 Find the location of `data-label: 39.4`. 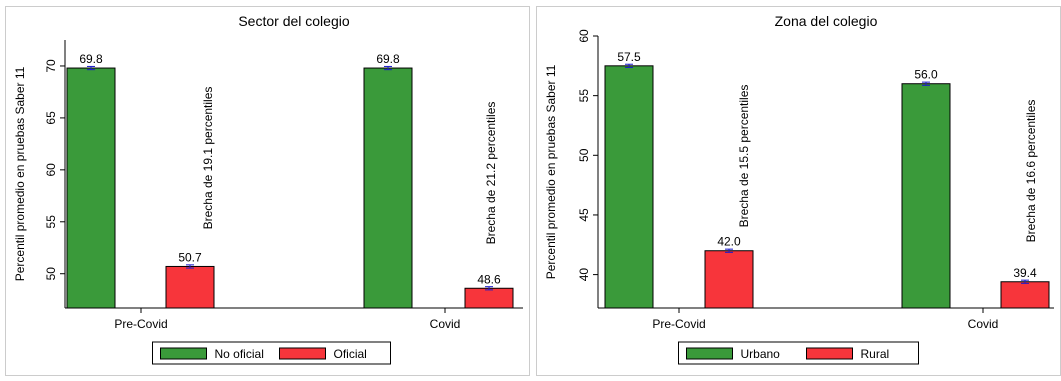

data-label: 39.4 is located at coordinates (1025, 273).